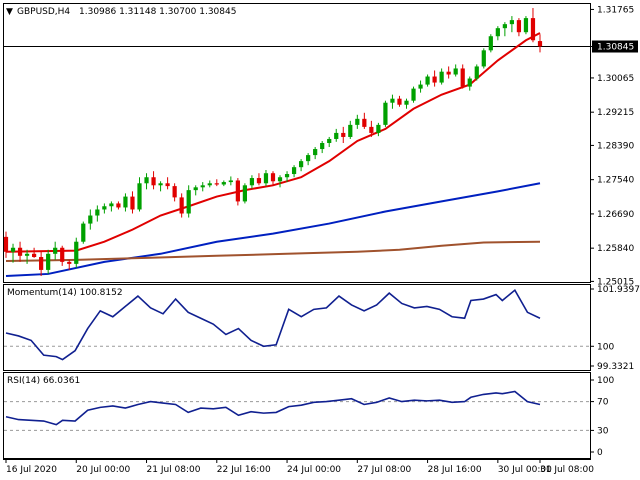 This screenshot has height=480, width=640. I want to click on price-tick-label: 1.30065, so click(615, 79).